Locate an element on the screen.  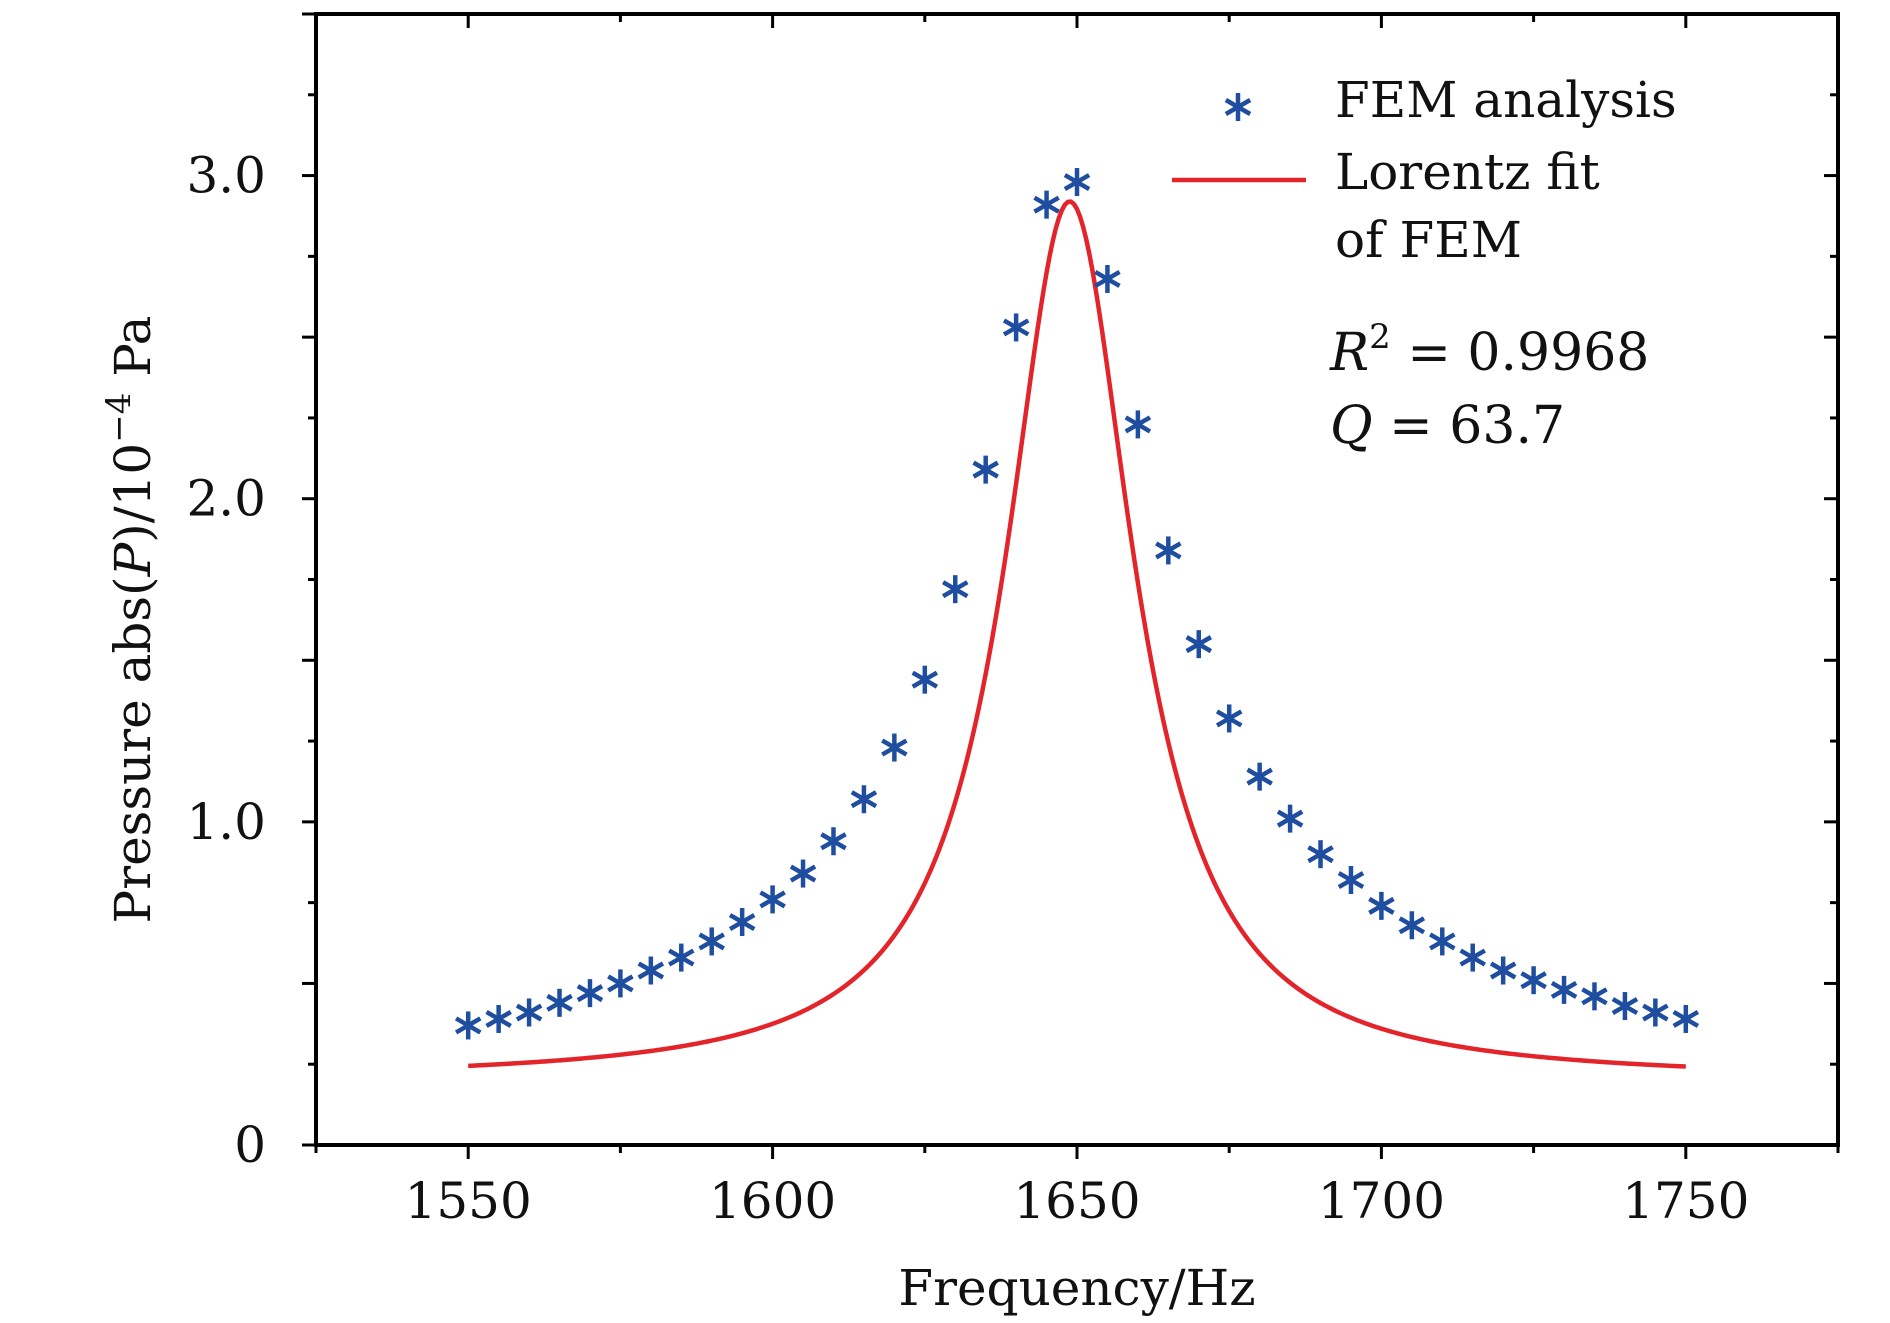
legend: FEM analysis Lorentz fit of FEM is located at coordinates (1424, 170).